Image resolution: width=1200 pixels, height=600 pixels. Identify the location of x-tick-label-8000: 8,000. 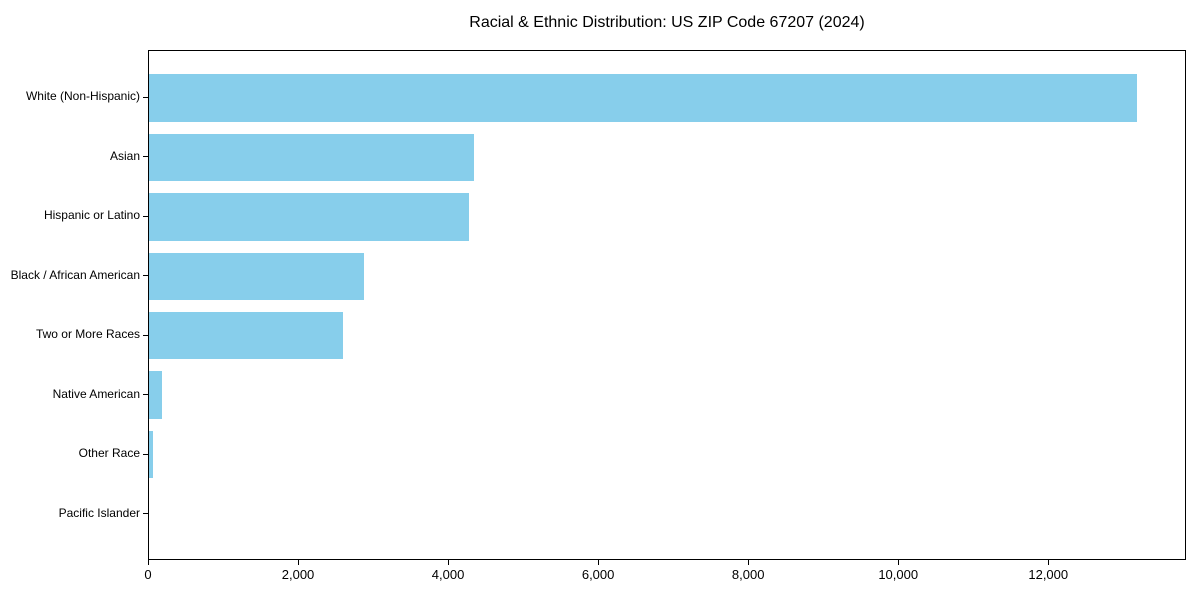
(748, 574).